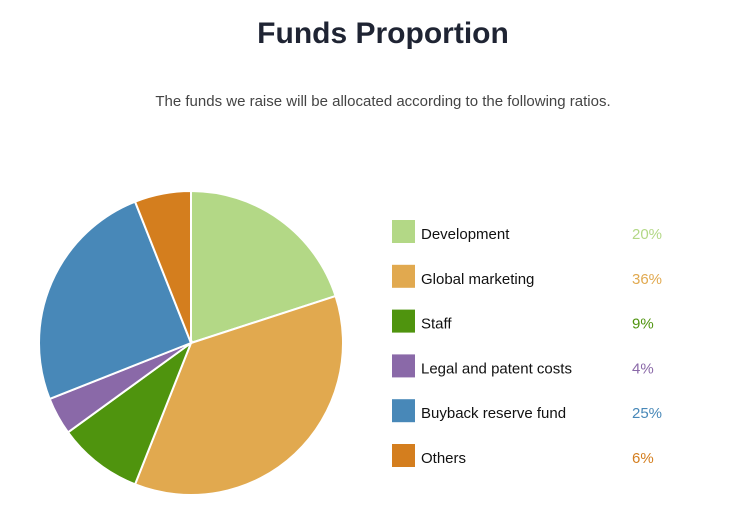  What do you see at coordinates (443, 458) in the screenshot?
I see `legend-label: Others` at bounding box center [443, 458].